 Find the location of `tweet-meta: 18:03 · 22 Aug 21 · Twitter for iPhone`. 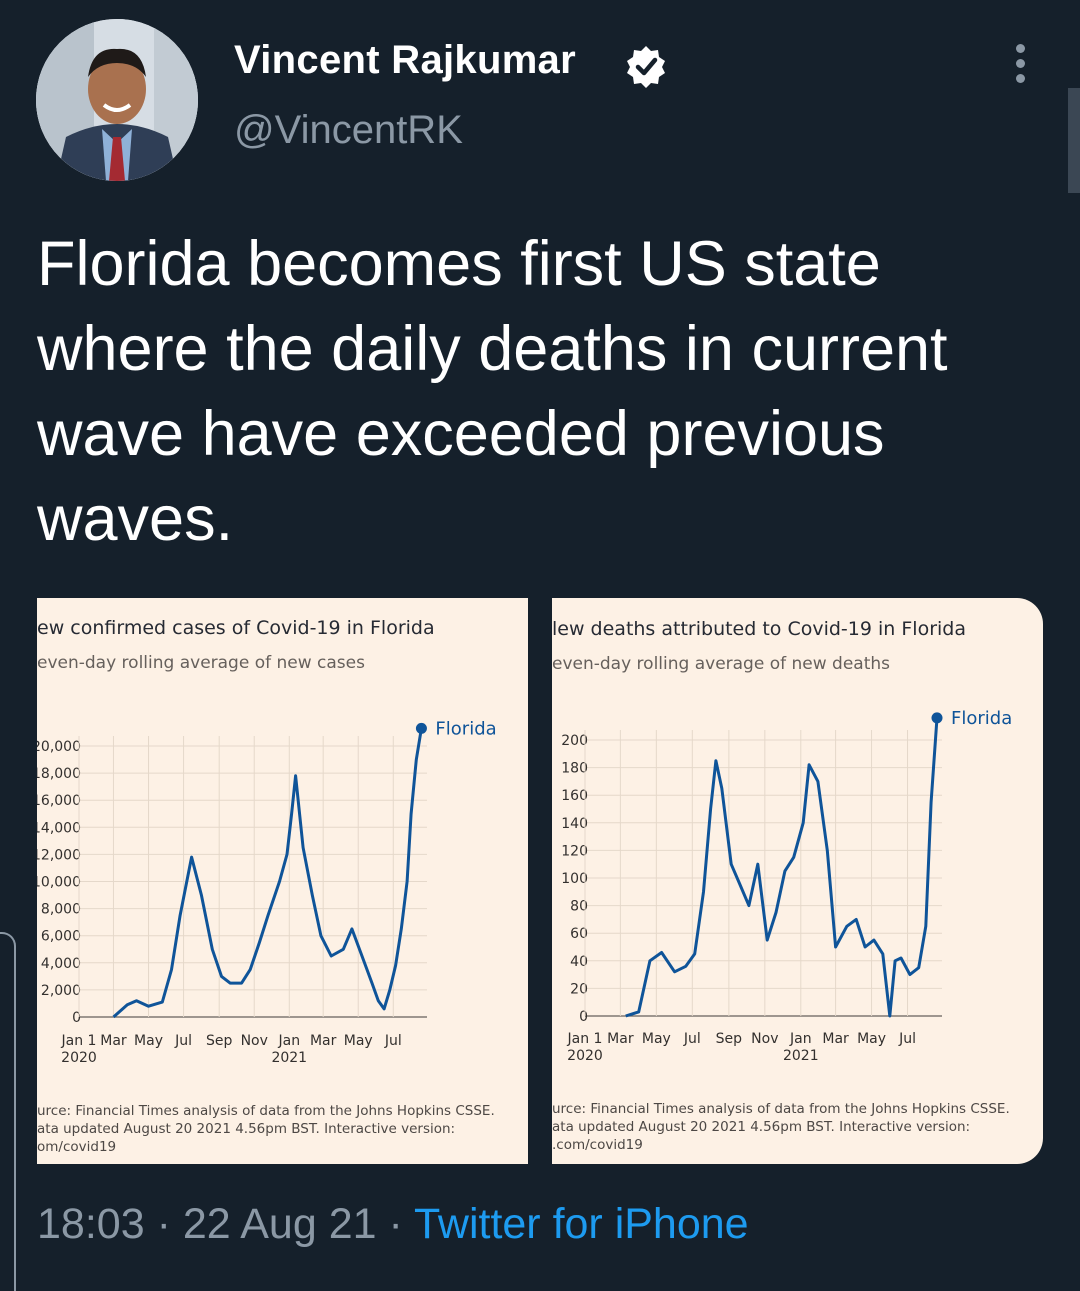

tweet-meta: 18:03 · 22 Aug 21 · Twitter for iPhone is located at coordinates (393, 1224).